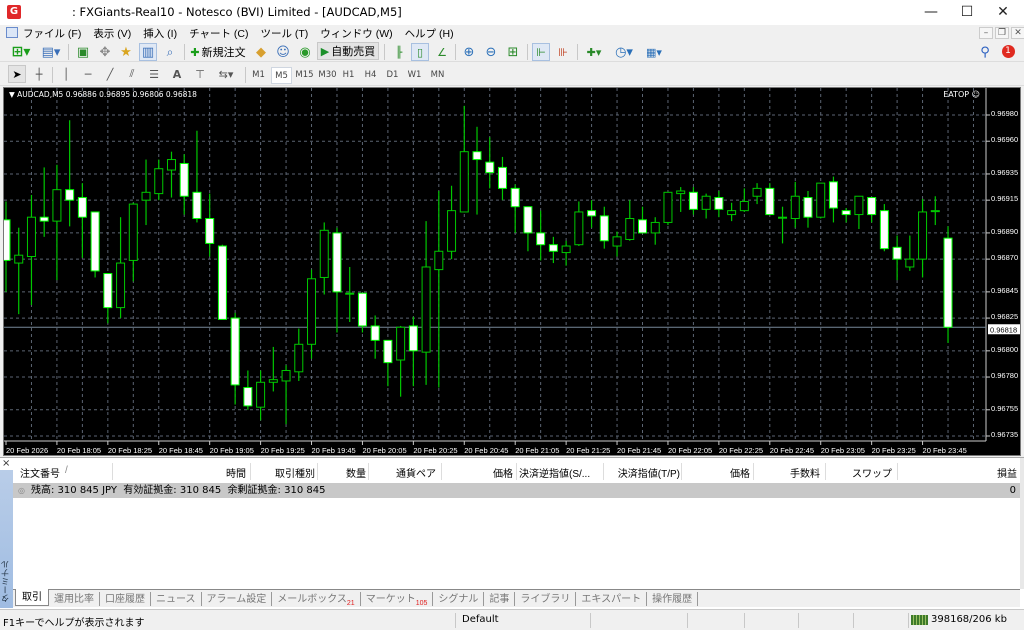 The image size is (1024, 630). What do you see at coordinates (469, 52) in the screenshot?
I see `zoom-in-icon: ⊕` at bounding box center [469, 52].